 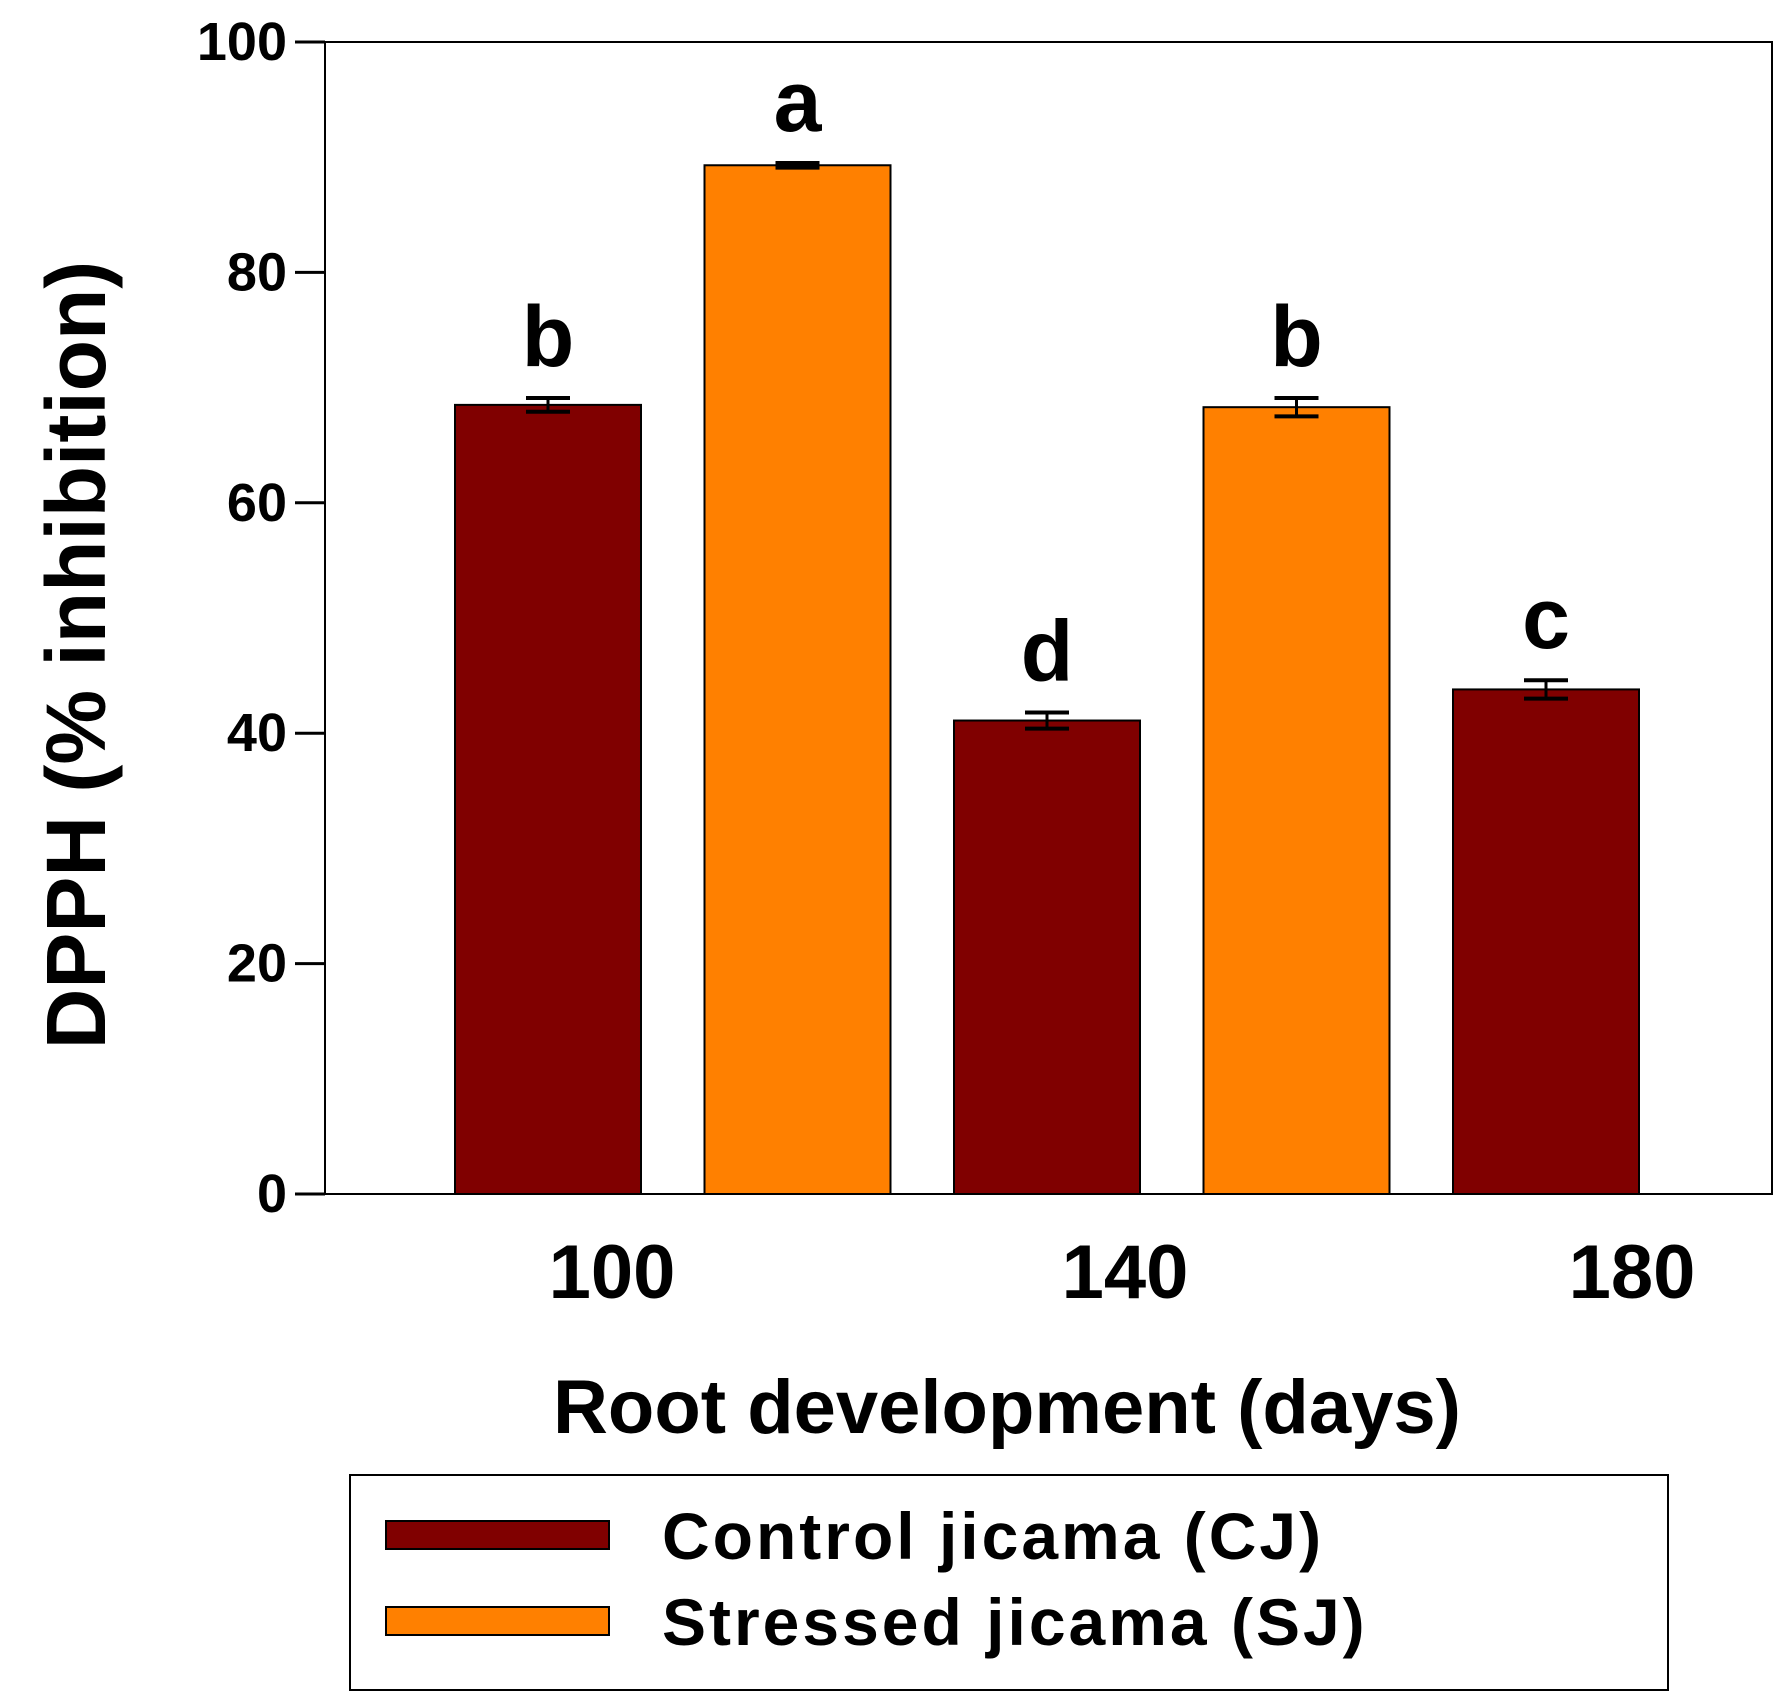 What do you see at coordinates (1632, 1272) in the screenshot?
I see `x-tick-label: 180` at bounding box center [1632, 1272].